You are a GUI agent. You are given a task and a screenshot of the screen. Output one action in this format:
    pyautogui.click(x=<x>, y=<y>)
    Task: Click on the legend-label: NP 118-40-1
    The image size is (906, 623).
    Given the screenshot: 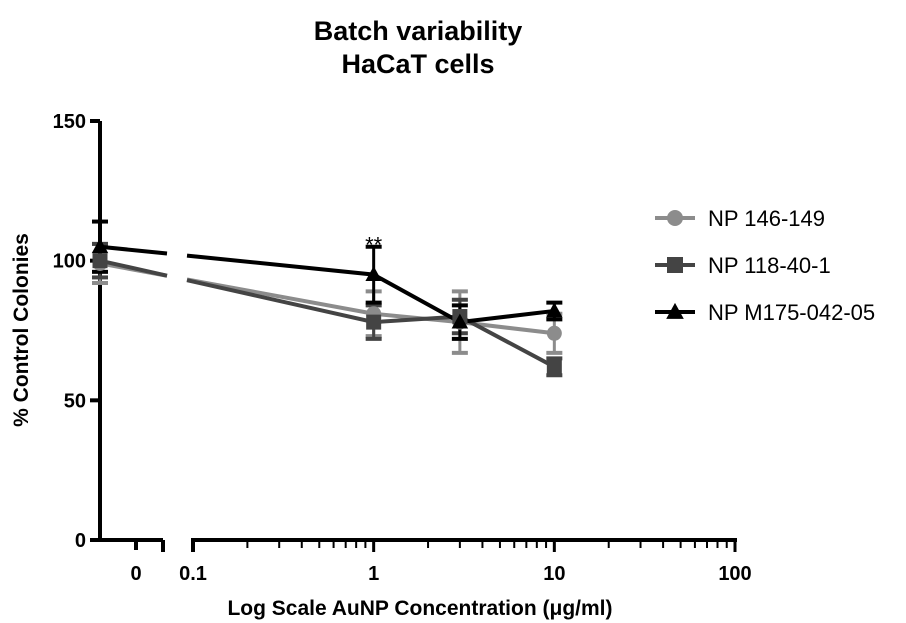 What is the action you would take?
    pyautogui.click(x=769, y=265)
    